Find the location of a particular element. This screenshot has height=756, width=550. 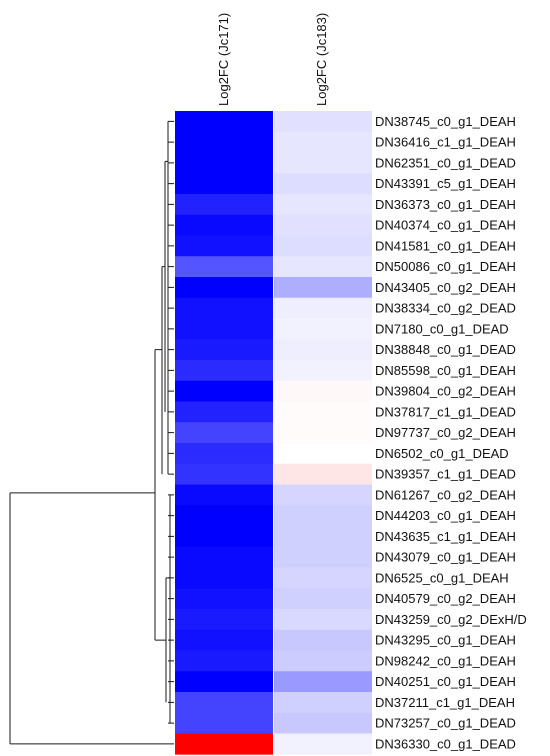

row-label: DN43295_c0_g1_DEAH is located at coordinates (445, 640).